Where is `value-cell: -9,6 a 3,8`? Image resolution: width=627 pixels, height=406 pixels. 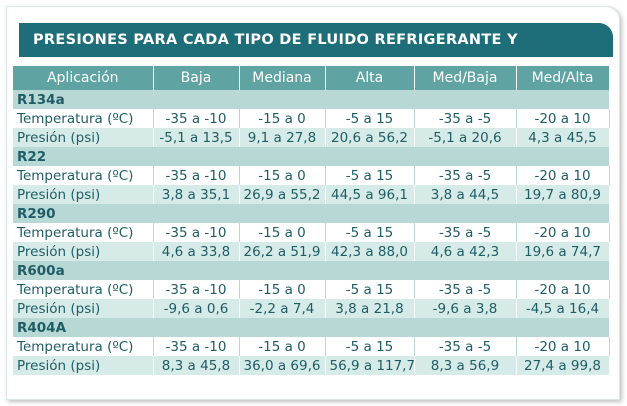
value-cell: -9,6 a 3,8 is located at coordinates (465, 308).